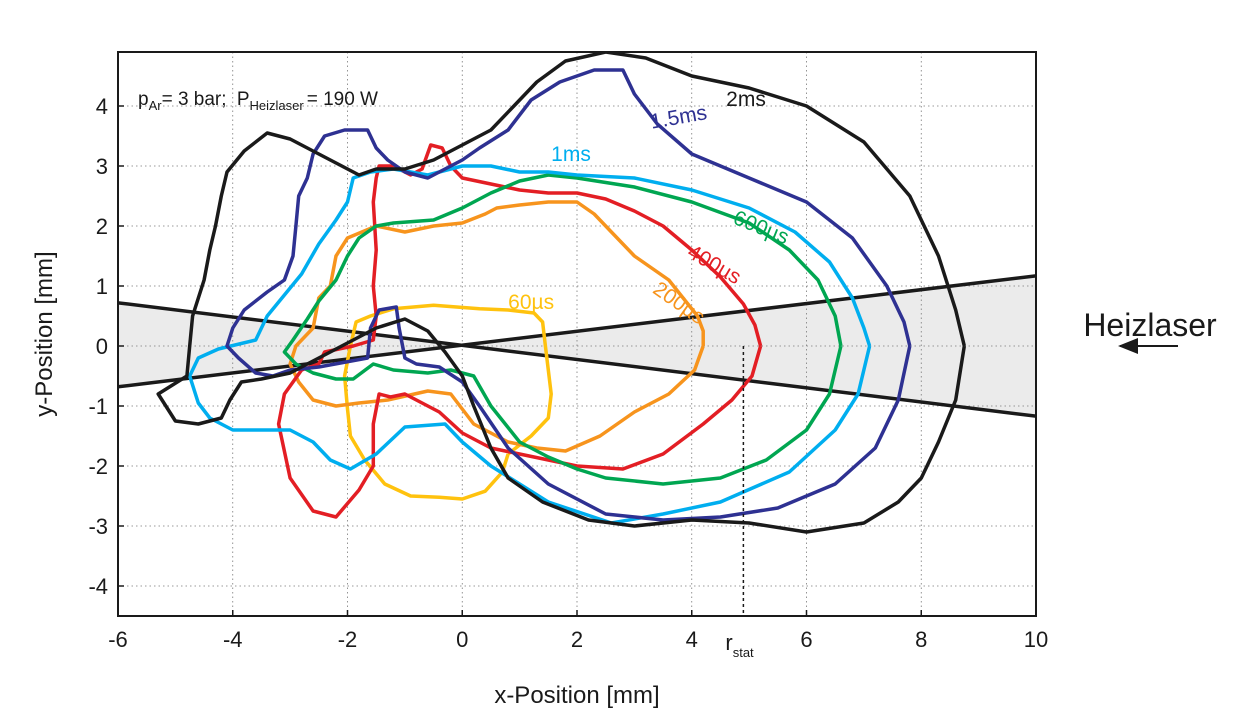 The width and height of the screenshot is (1243, 713). I want to click on x-tick-label: 6, so click(806, 639).